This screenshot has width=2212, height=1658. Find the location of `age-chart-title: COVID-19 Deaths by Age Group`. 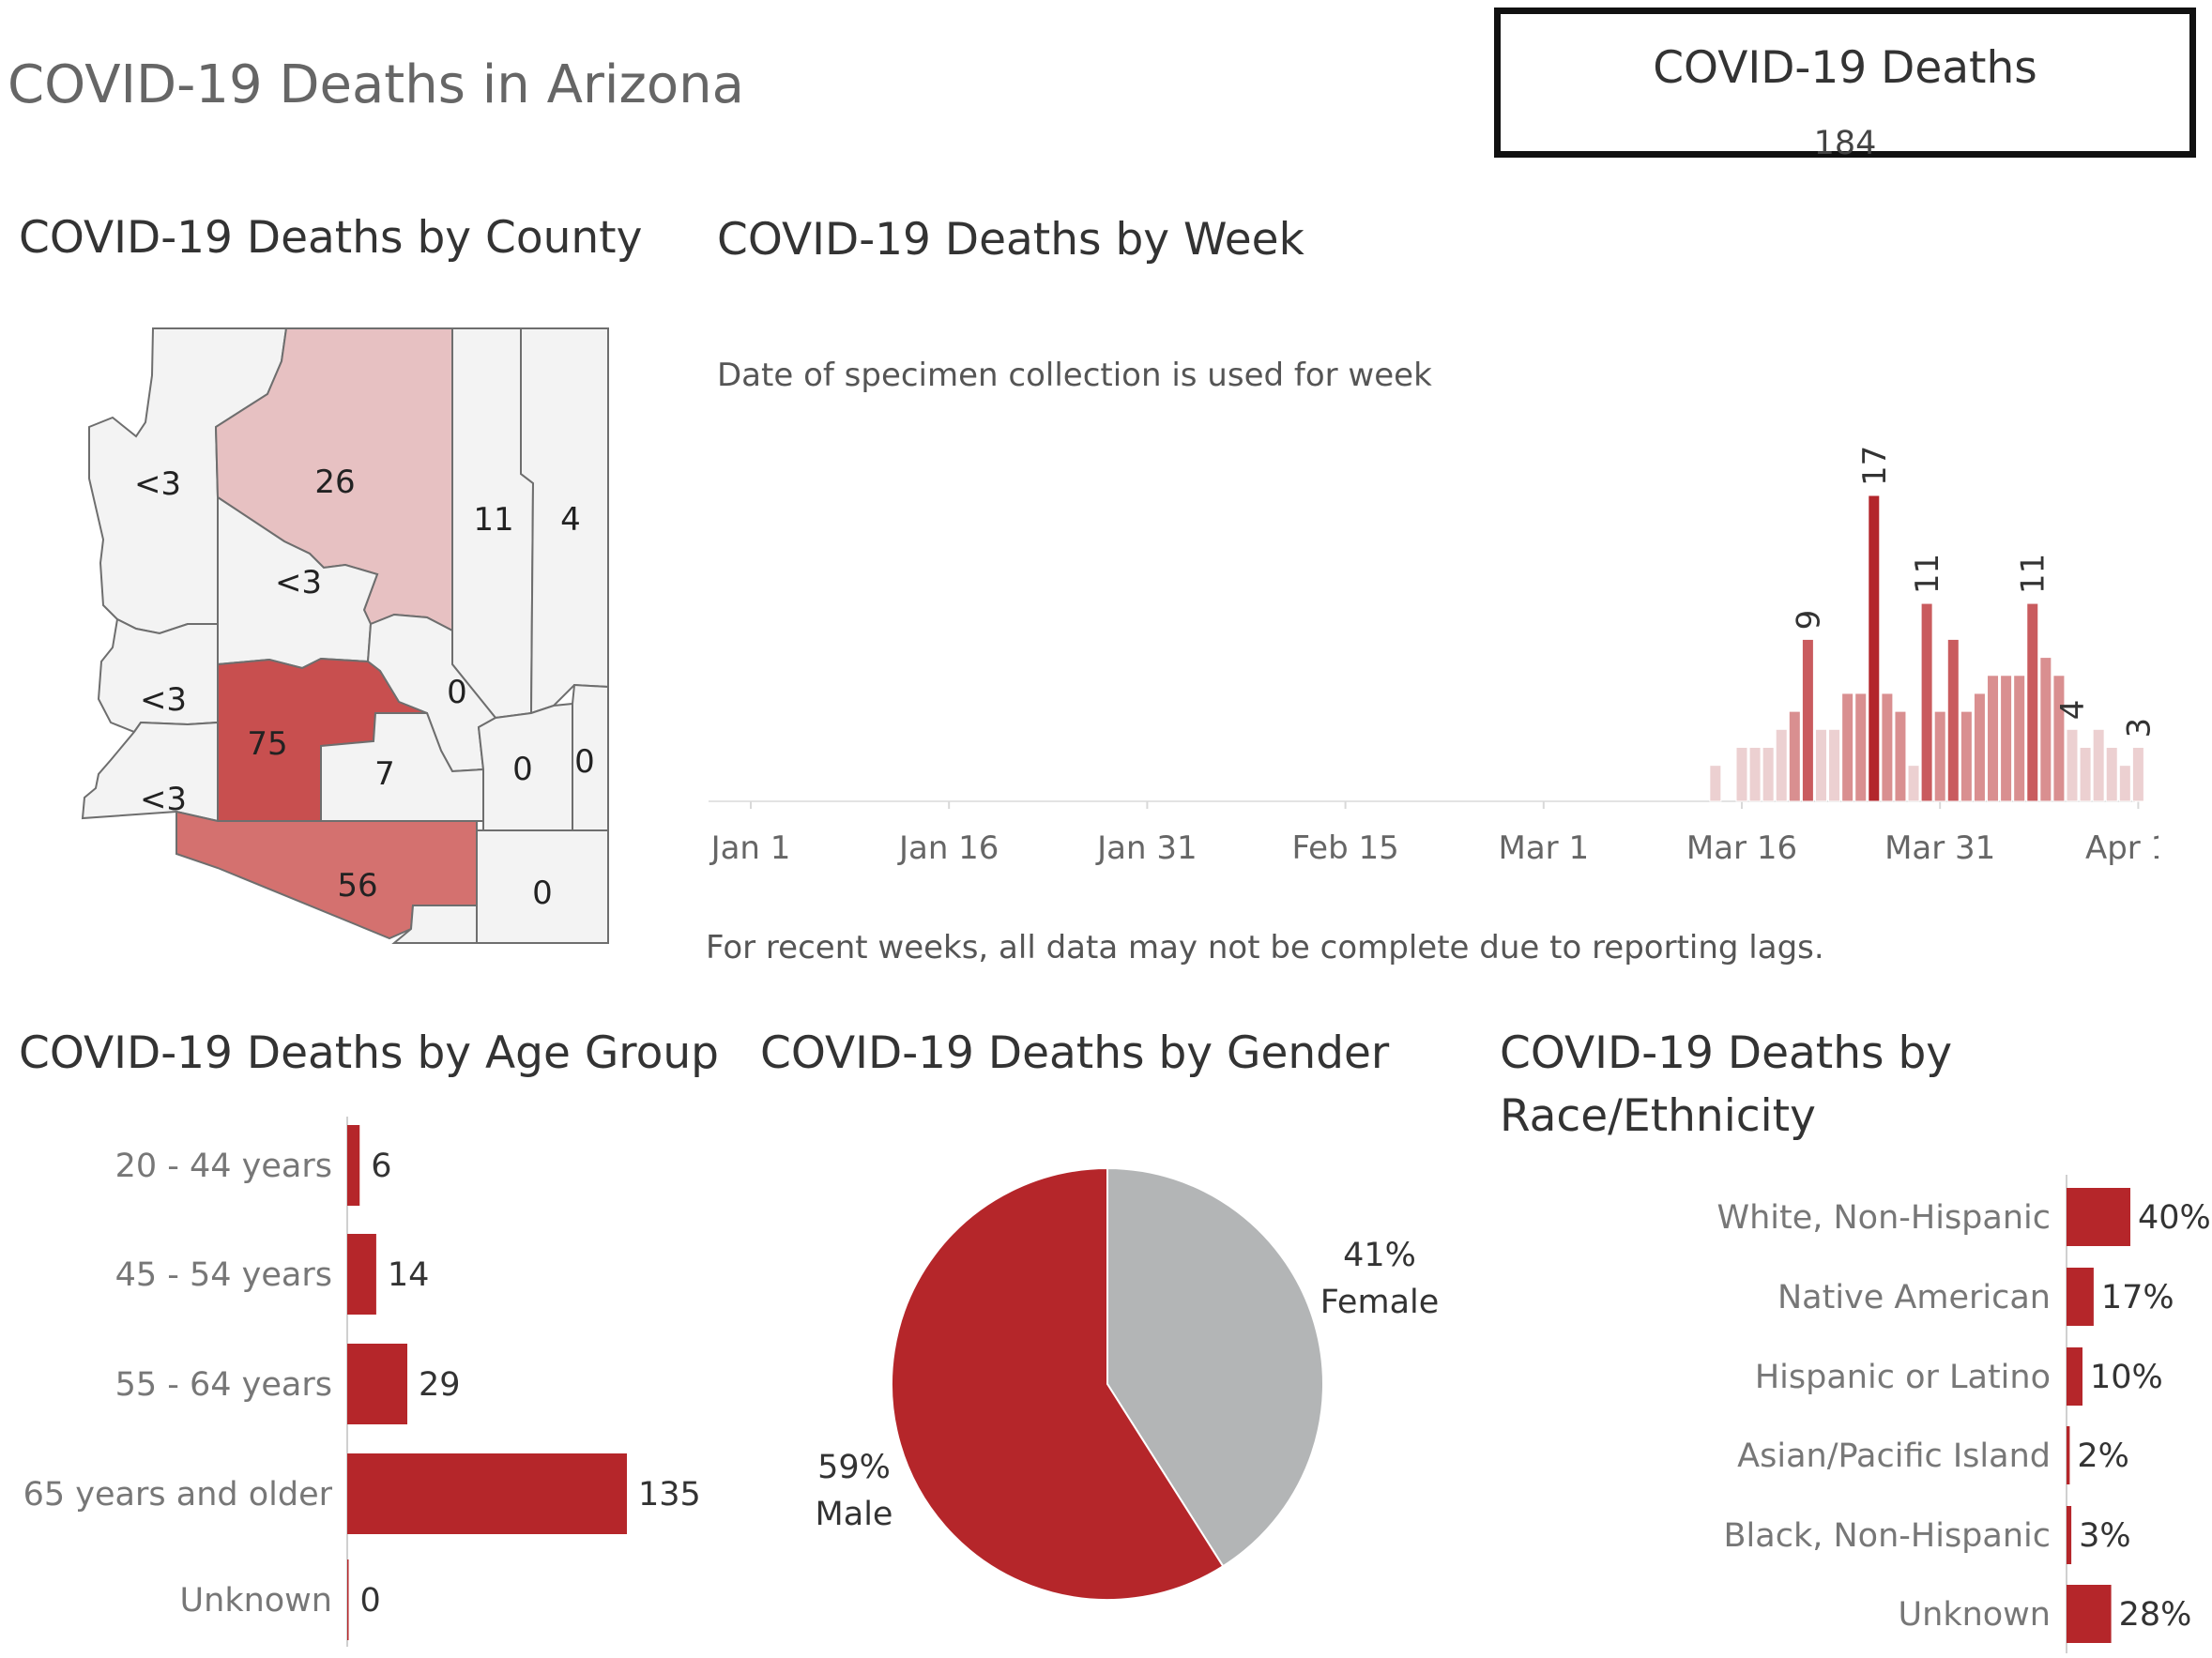

age-chart-title: COVID-19 Deaths by Age Group is located at coordinates (369, 1053).